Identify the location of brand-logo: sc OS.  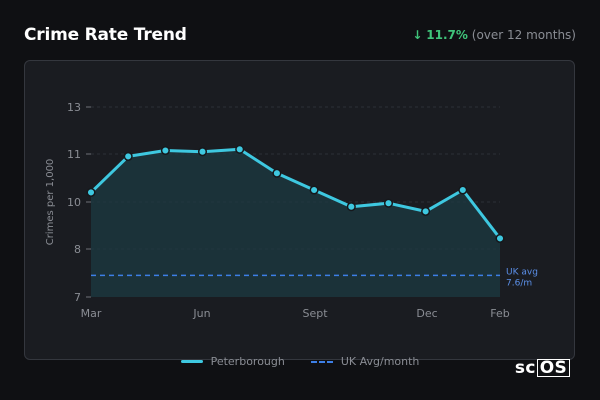
(542, 368).